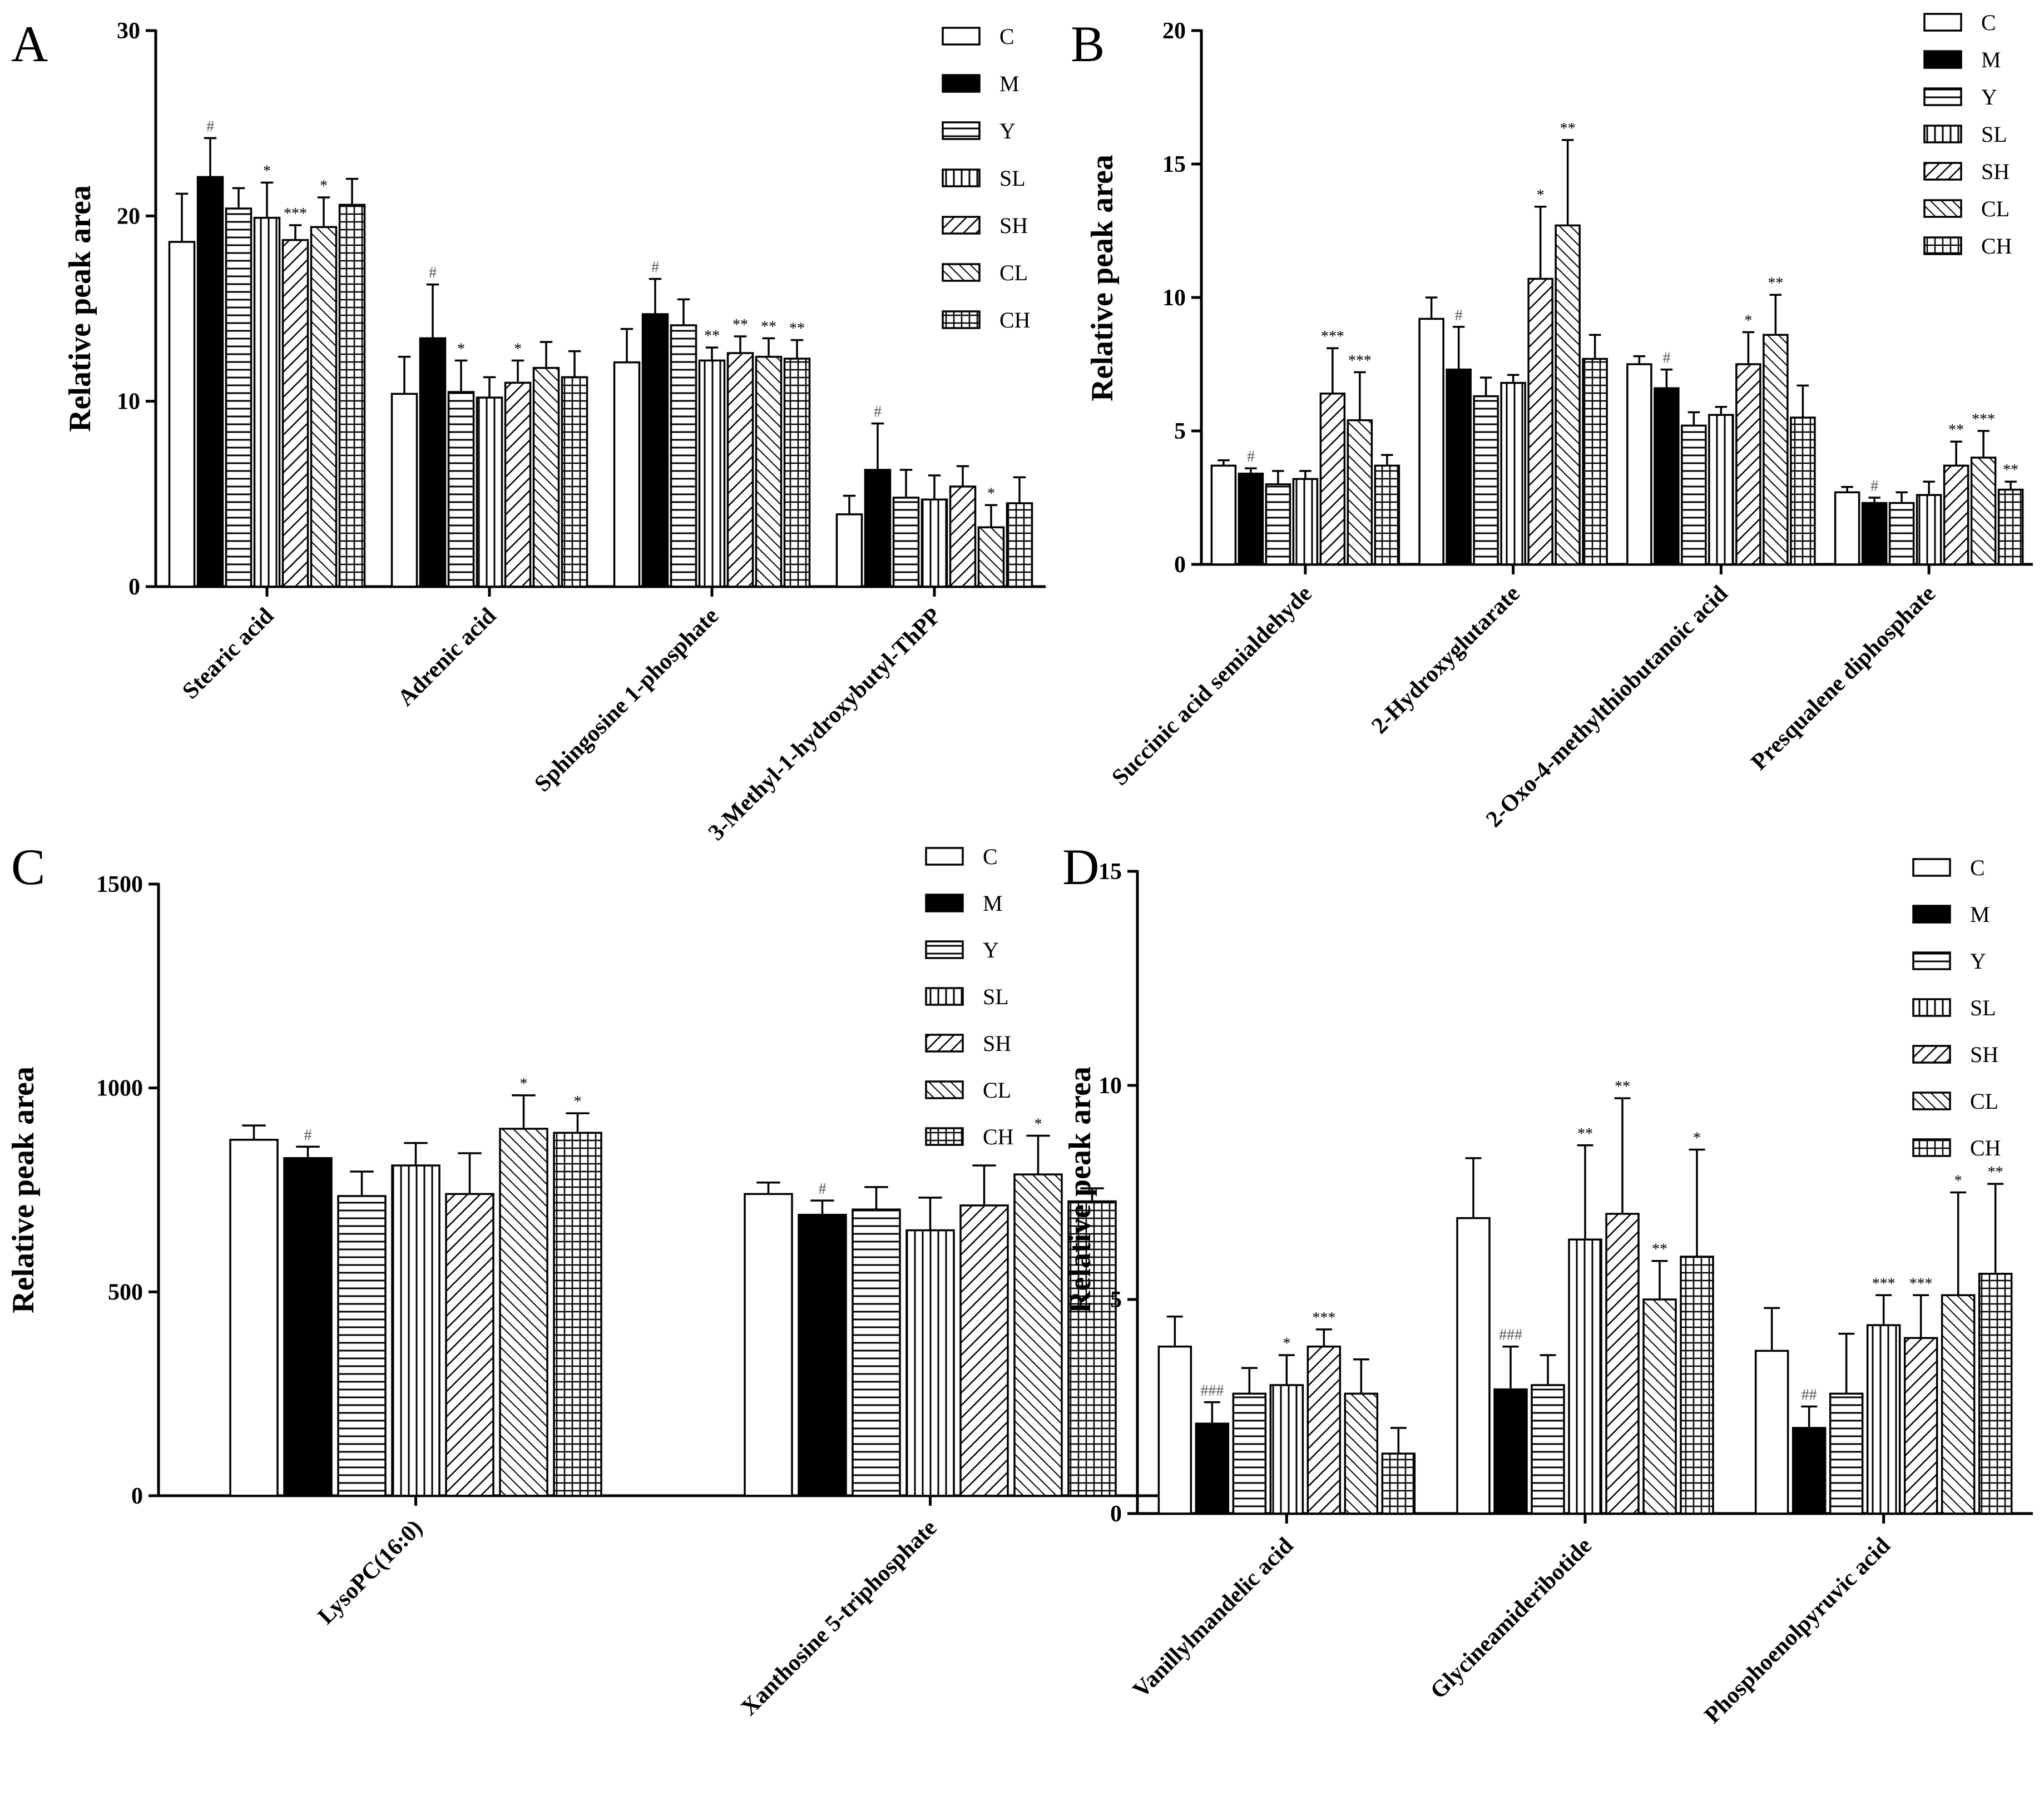  I want to click on panel-letter: D, so click(1080, 867).